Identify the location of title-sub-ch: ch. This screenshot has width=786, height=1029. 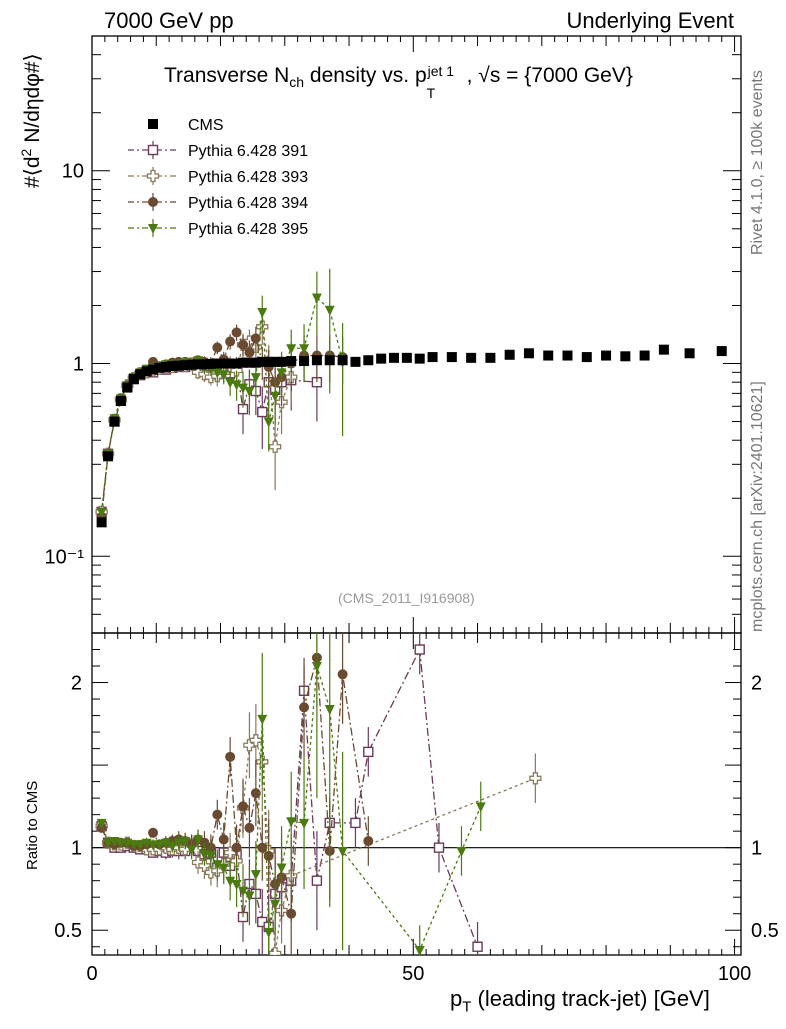
(297, 82).